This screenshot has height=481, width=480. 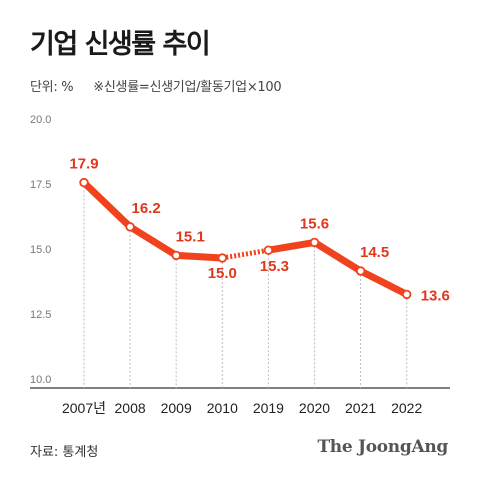 I want to click on x-tick-label: 2020, so click(x=314, y=408).